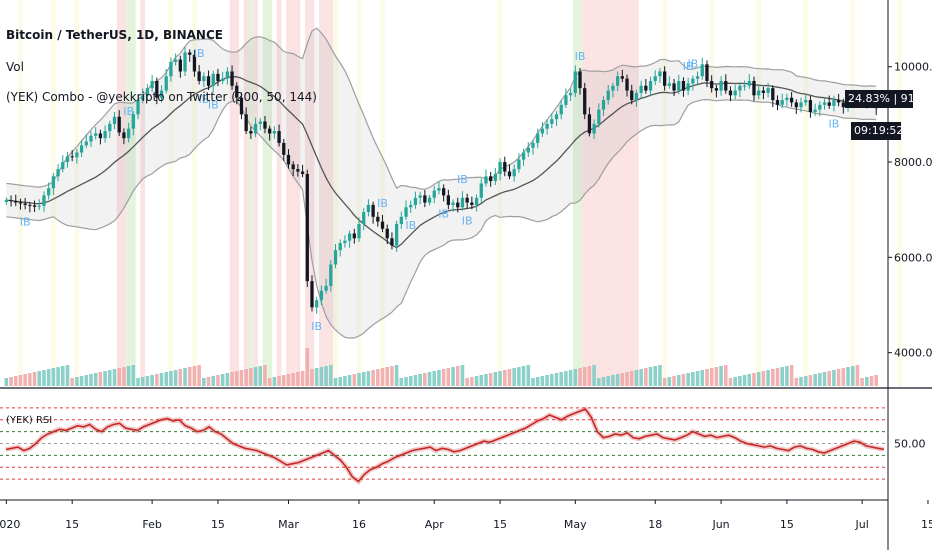 This screenshot has width=932, height=554. I want to click on price-tag: 24.83% | 9133.72, so click(888, 99).